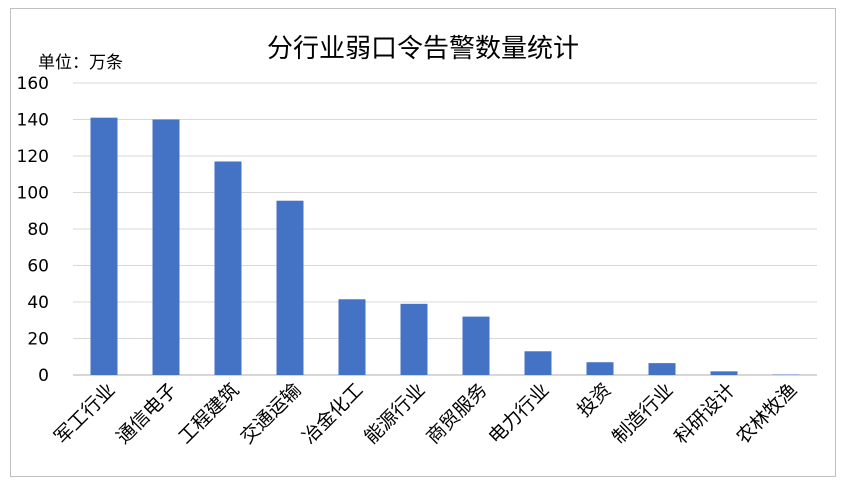 The width and height of the screenshot is (847, 487). I want to click on x-tick-label: 制造行业, so click(642, 413).